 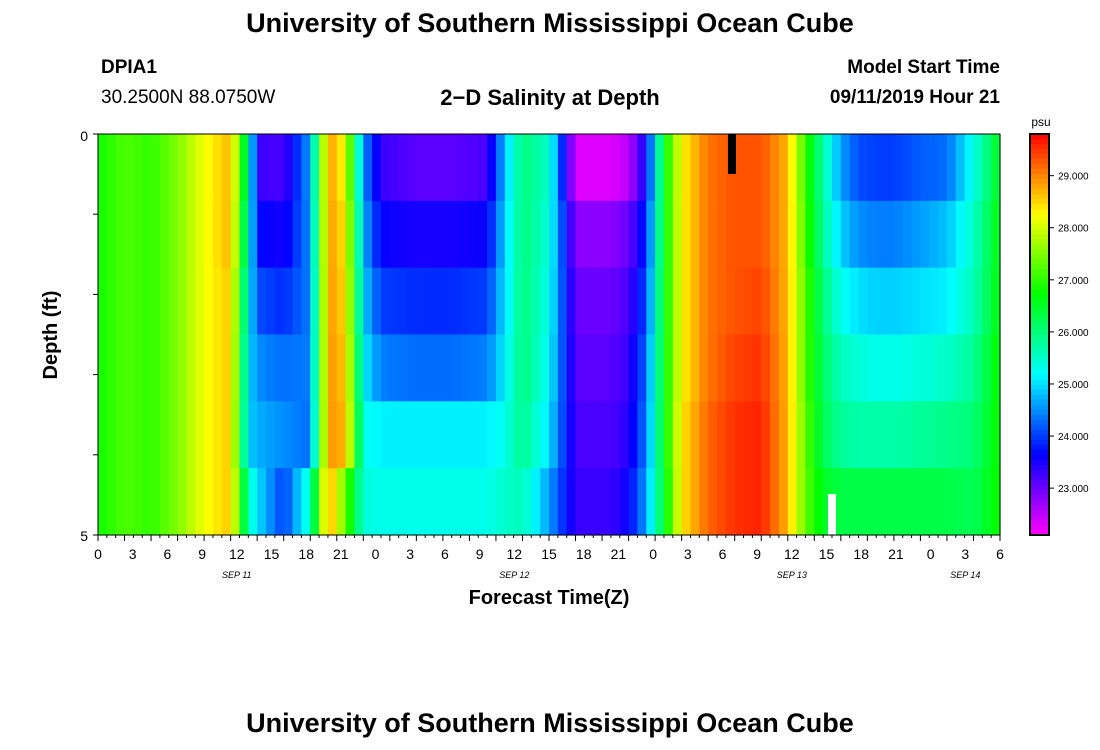 I want to click on colorbar-unit: psu, so click(x=1040, y=122).